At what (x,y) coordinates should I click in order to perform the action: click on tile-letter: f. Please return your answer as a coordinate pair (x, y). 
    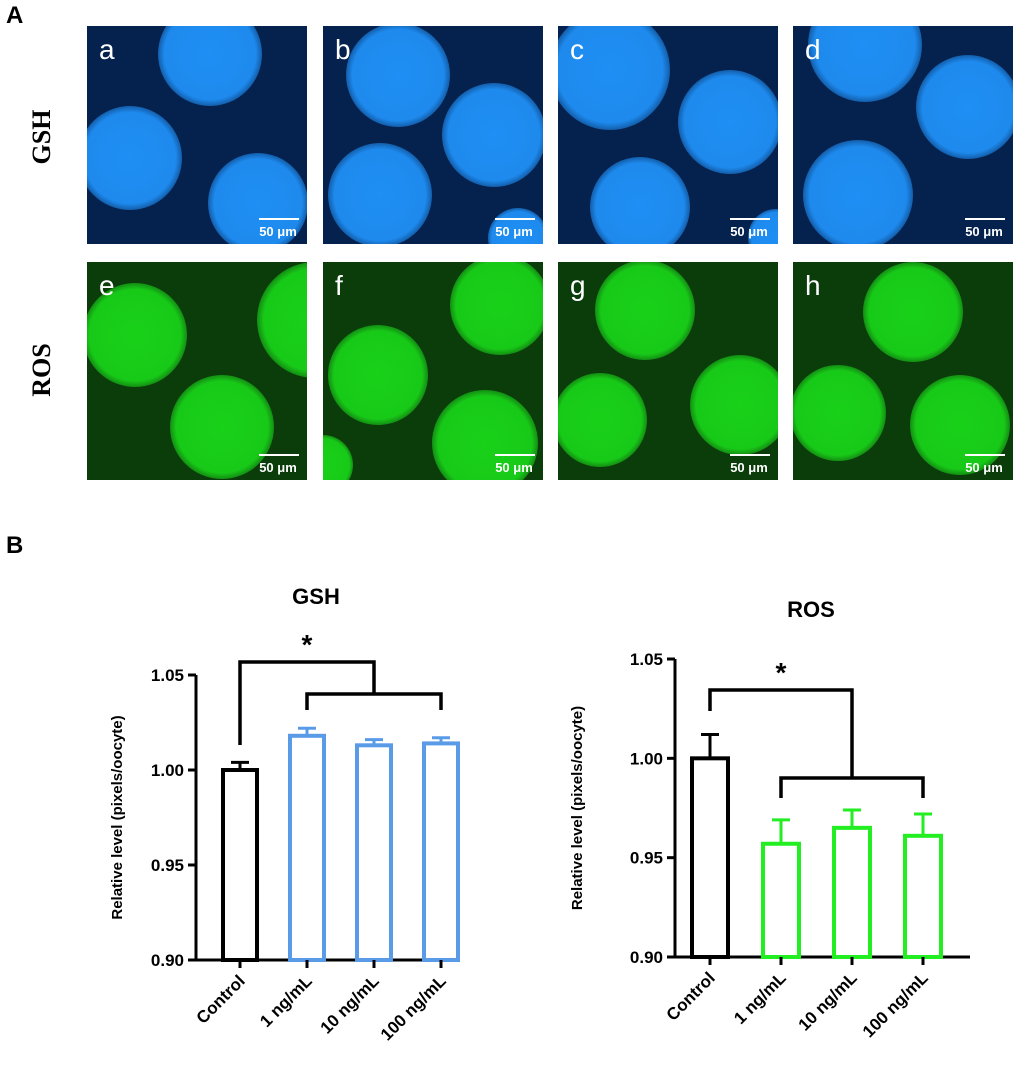
    Looking at the image, I should click on (339, 285).